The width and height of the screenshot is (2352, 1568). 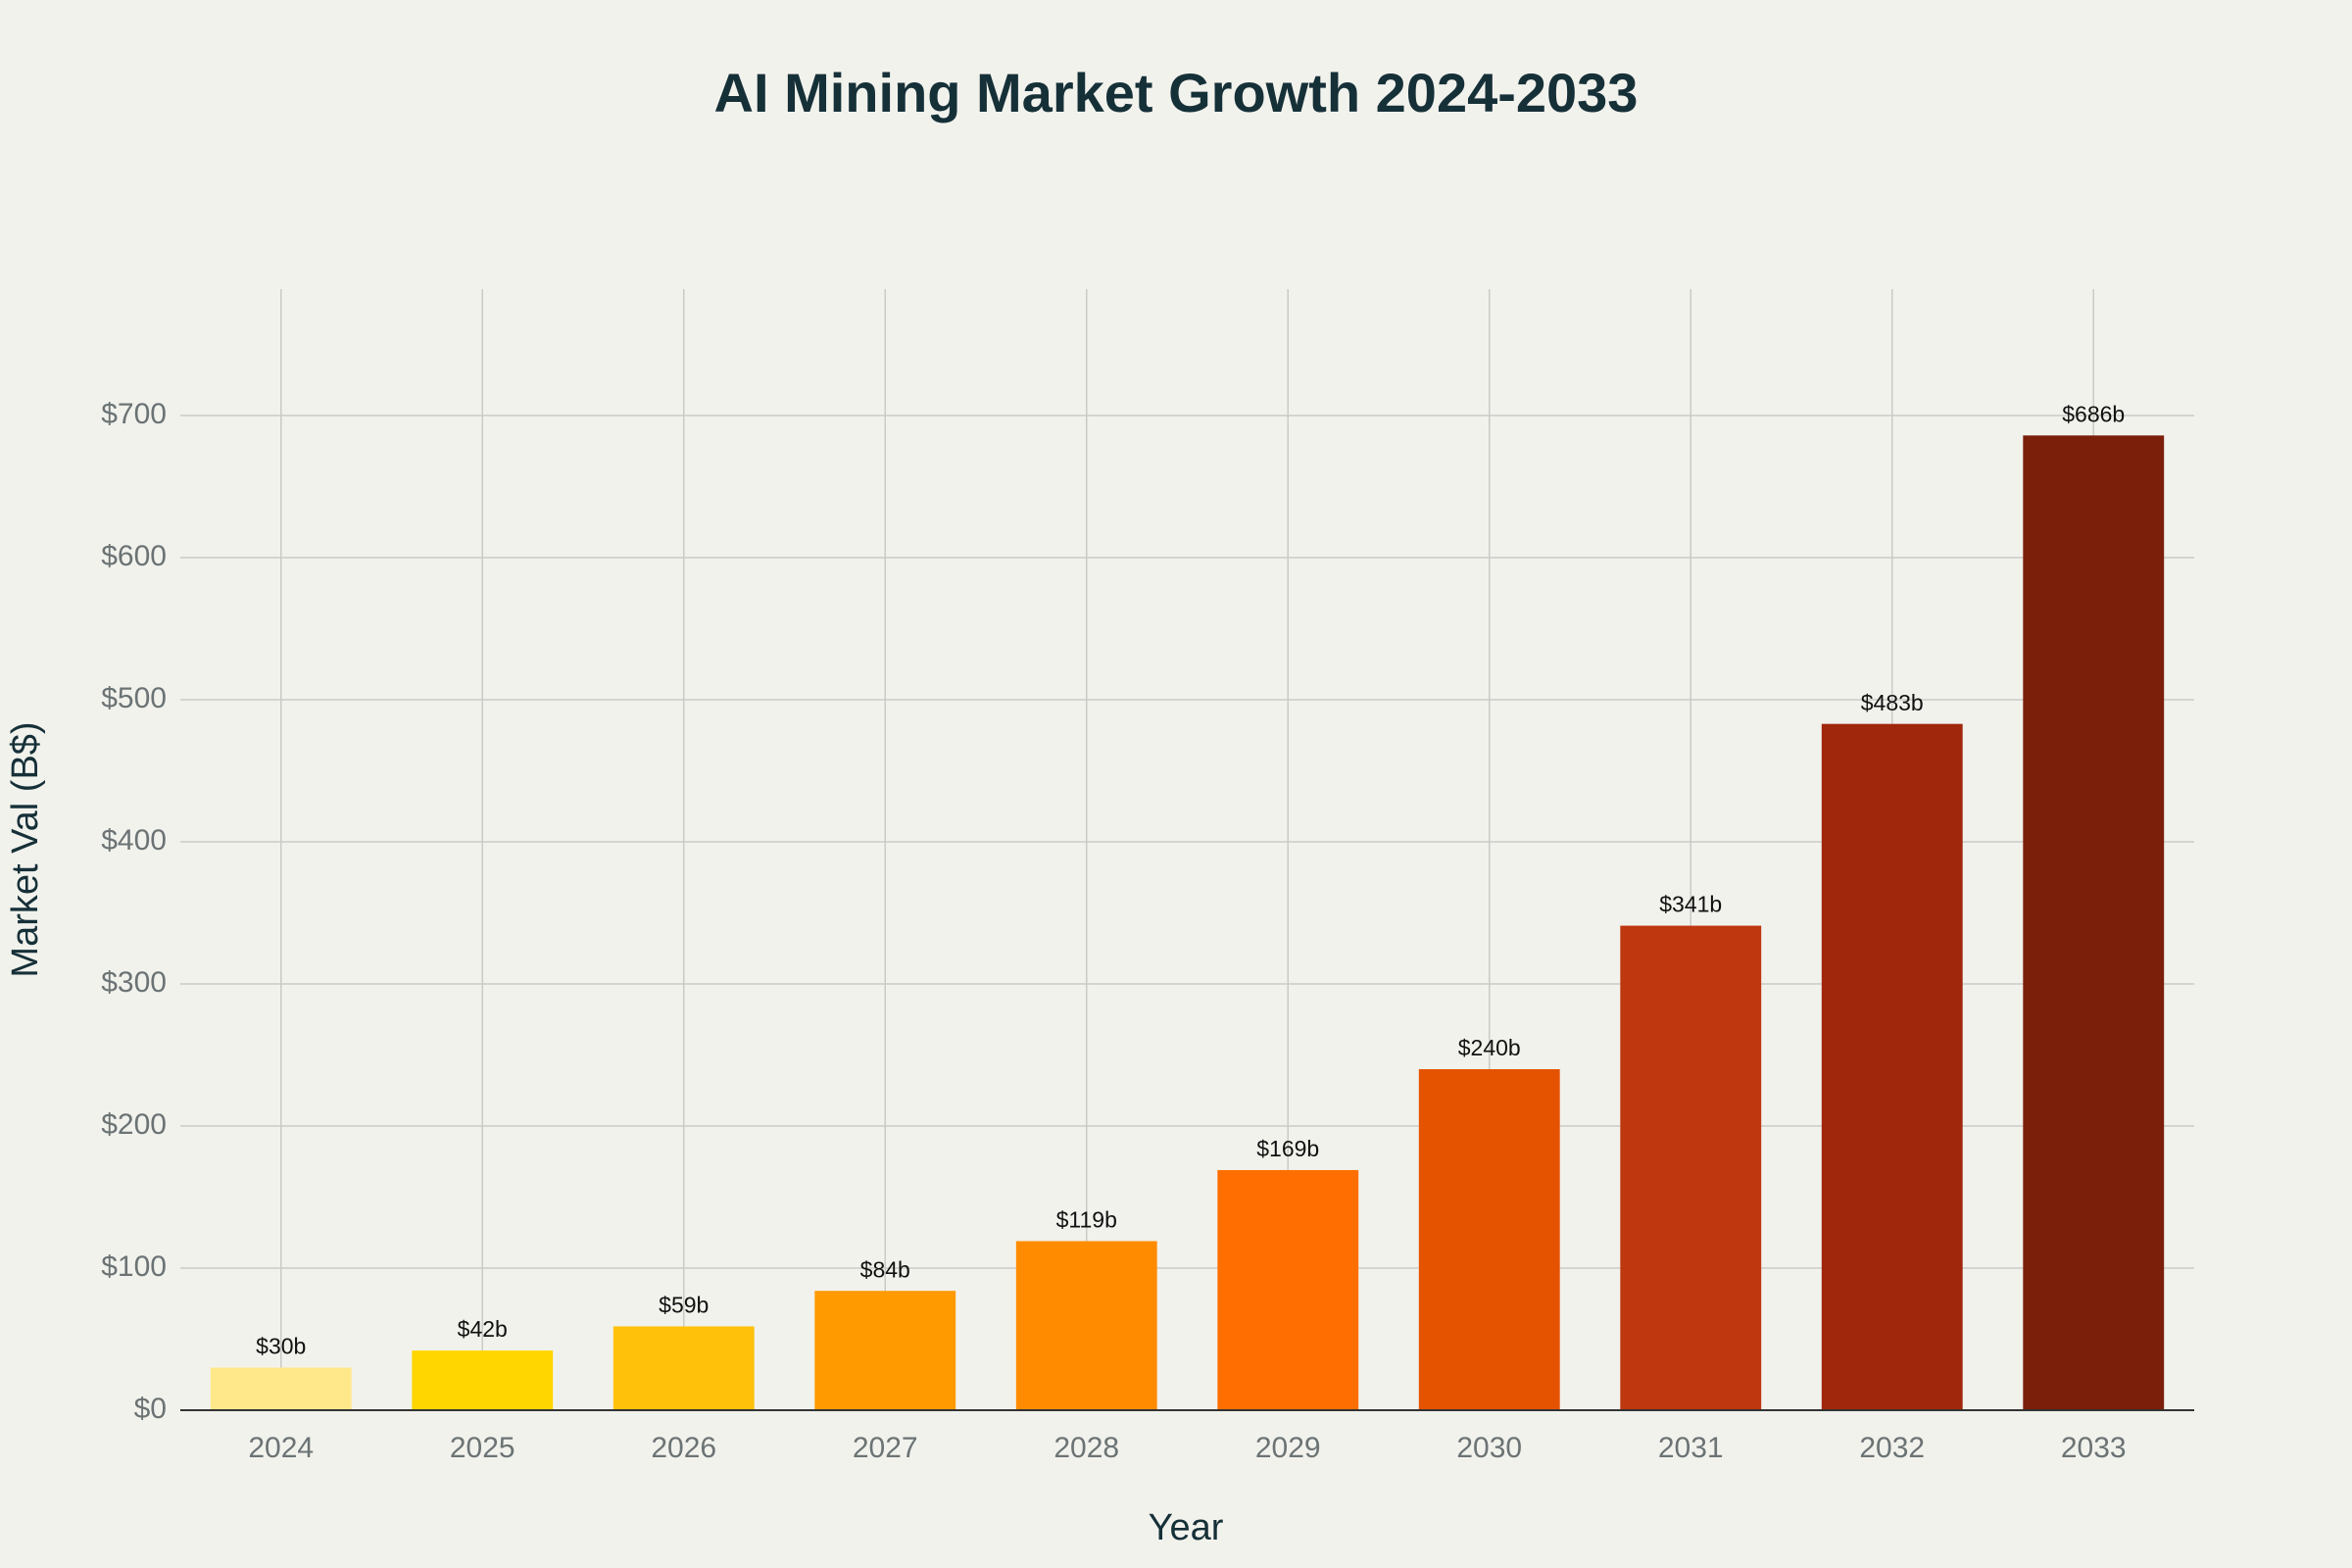 I want to click on y-tick-label: $500, so click(x=134, y=698).